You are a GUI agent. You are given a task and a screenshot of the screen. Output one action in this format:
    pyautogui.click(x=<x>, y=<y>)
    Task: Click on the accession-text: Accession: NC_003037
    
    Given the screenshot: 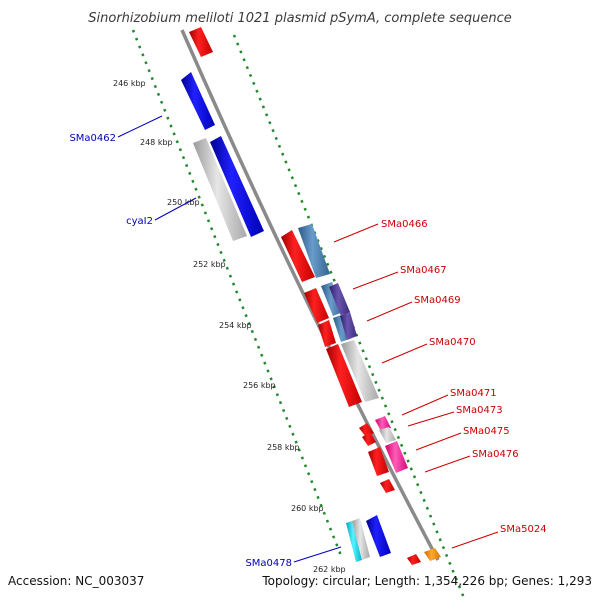 What is the action you would take?
    pyautogui.click(x=76, y=581)
    